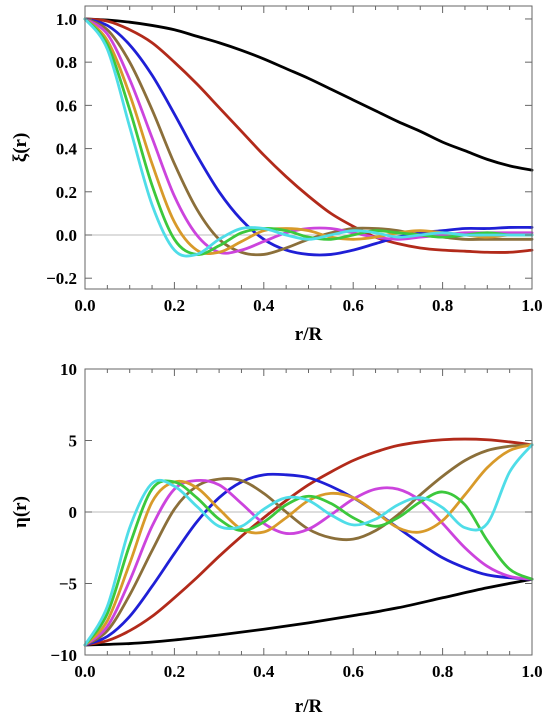 This screenshot has height=721, width=550. I want to click on y-tick-label: 0, so click(73, 512).